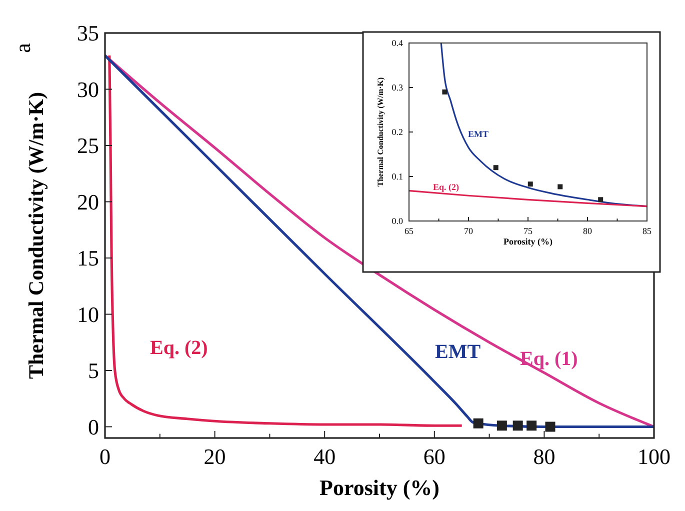  What do you see at coordinates (398, 43) in the screenshot?
I see `y-tick-label: 0.4` at bounding box center [398, 43].